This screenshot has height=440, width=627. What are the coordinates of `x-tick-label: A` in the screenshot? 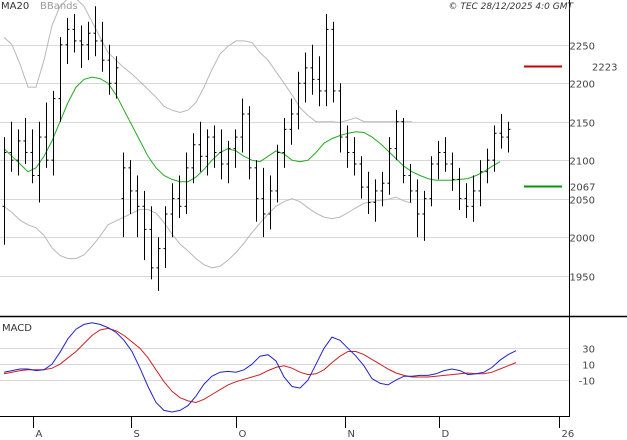 It's located at (39, 434).